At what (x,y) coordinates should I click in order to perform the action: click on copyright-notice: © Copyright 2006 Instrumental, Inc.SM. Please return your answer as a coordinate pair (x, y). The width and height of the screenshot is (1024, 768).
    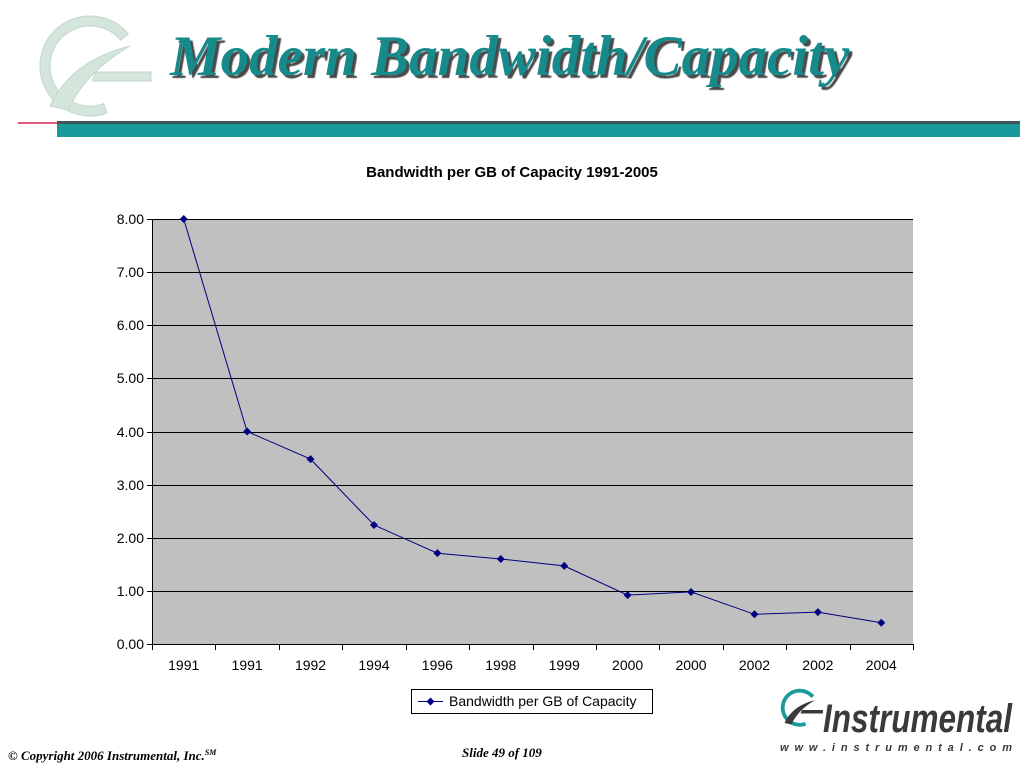
    Looking at the image, I should click on (112, 754).